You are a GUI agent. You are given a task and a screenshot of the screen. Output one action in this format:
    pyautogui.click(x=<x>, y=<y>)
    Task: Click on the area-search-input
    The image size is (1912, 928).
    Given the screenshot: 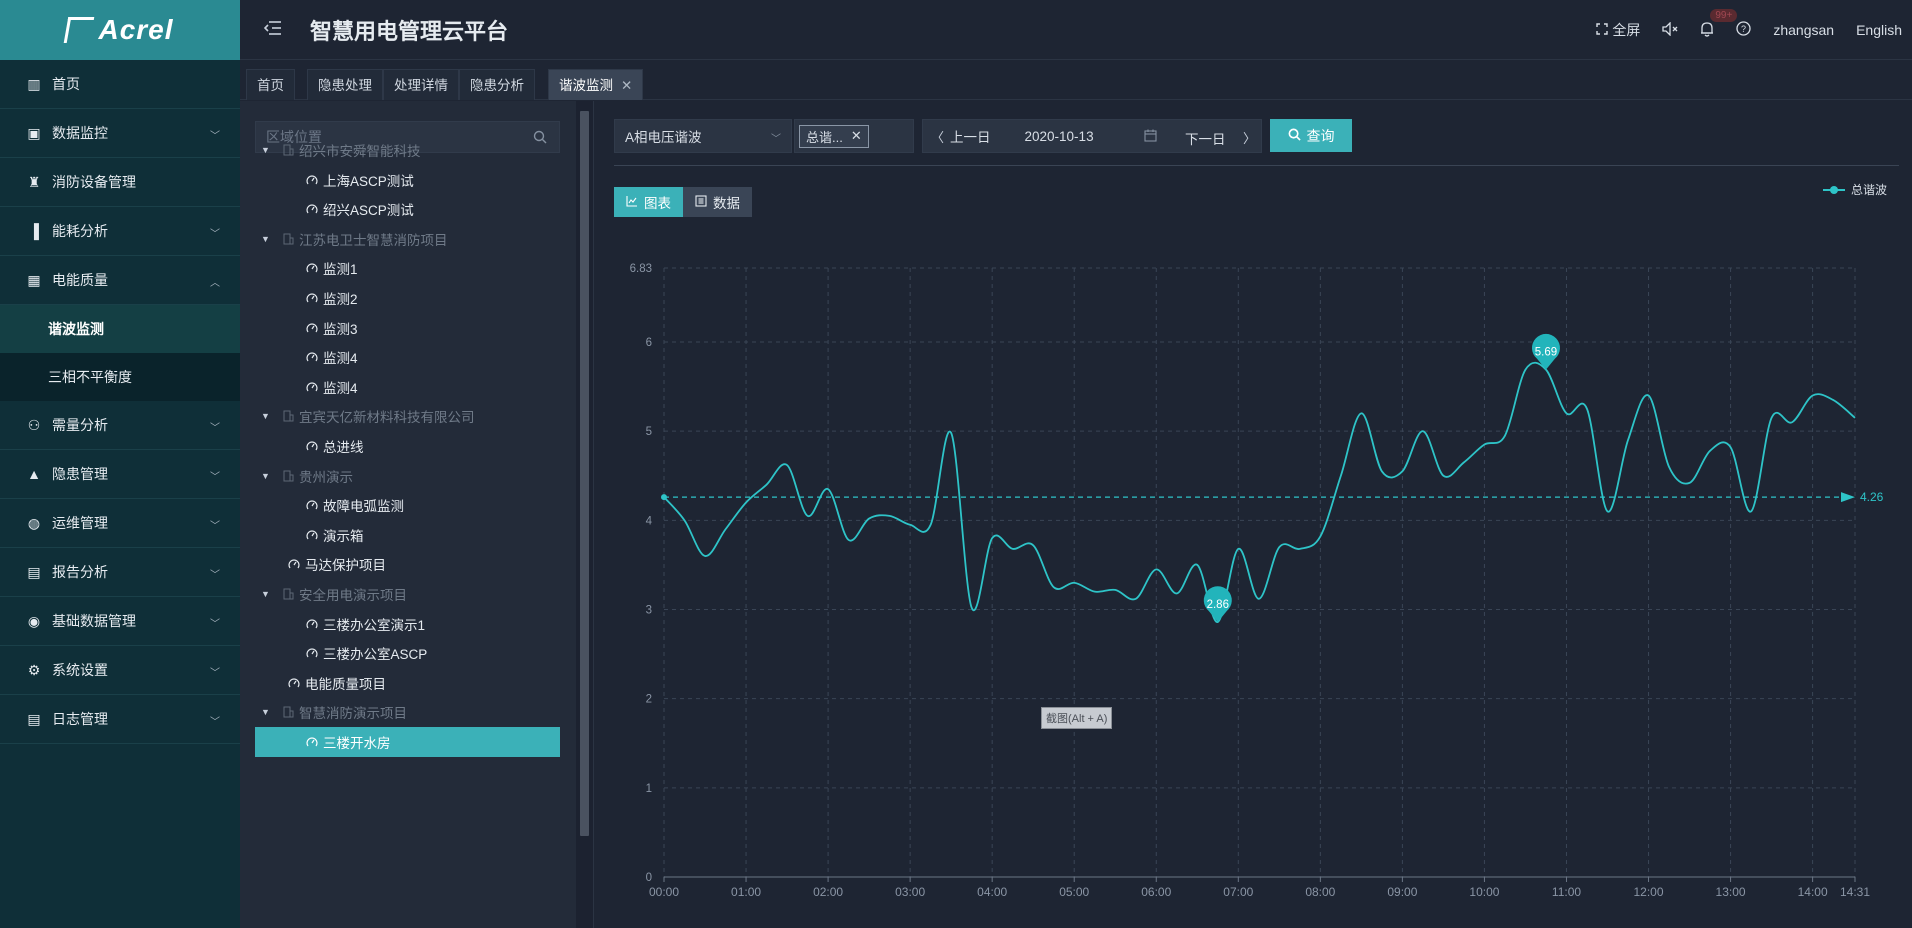 What is the action you would take?
    pyautogui.click(x=391, y=137)
    